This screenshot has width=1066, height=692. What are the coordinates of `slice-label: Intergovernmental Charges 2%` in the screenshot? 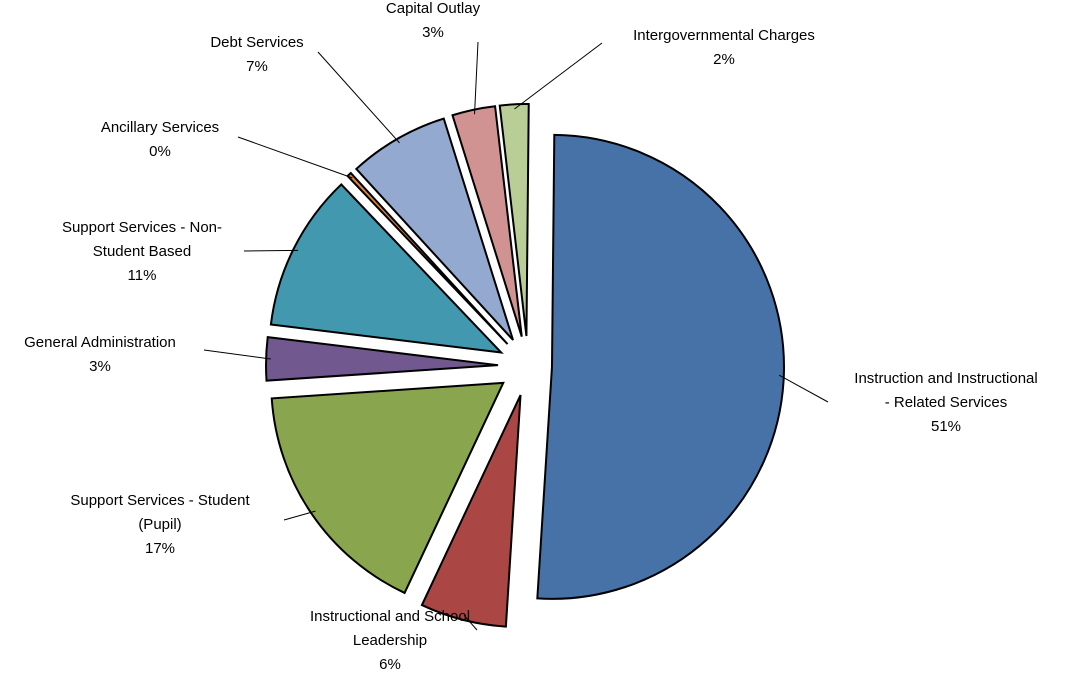 It's located at (724, 47).